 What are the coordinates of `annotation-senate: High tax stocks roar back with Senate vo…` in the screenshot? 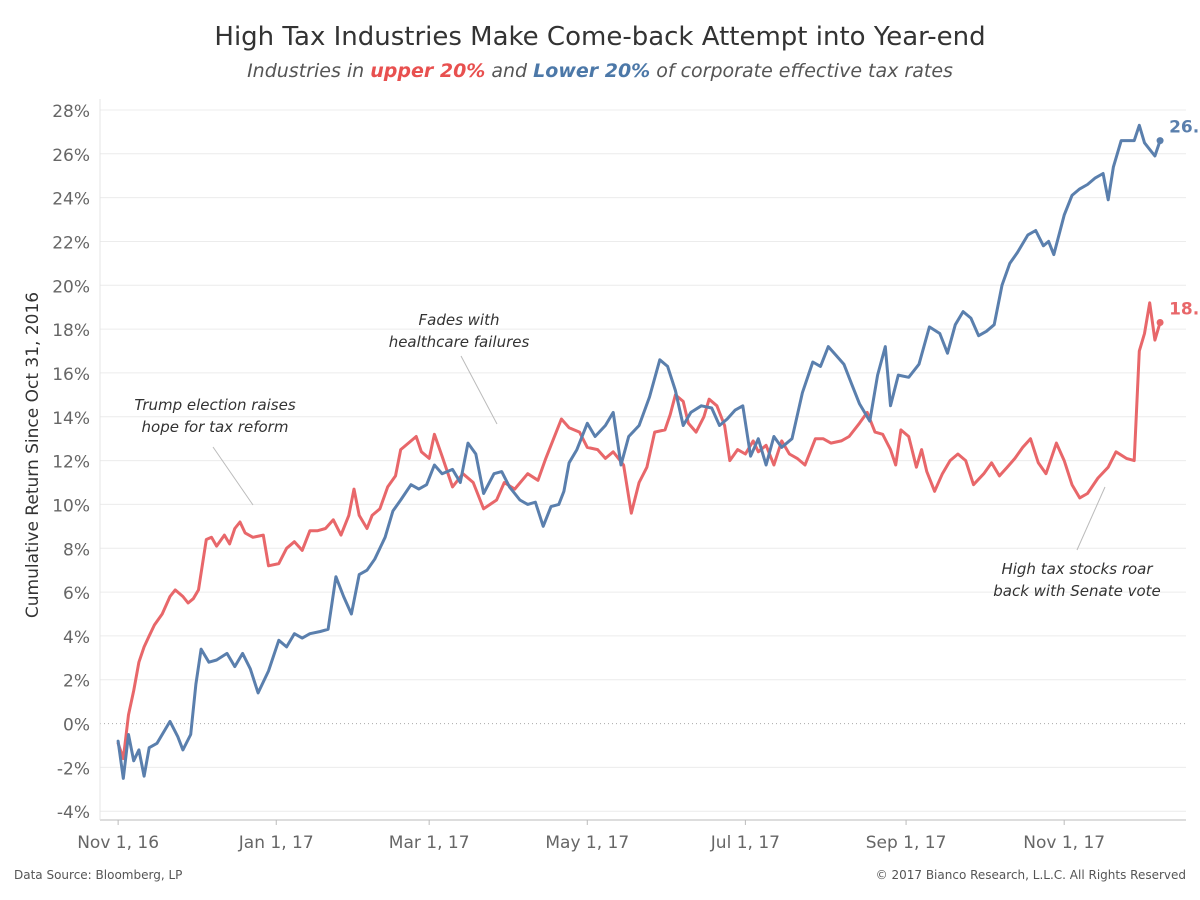 It's located at (1077, 580).